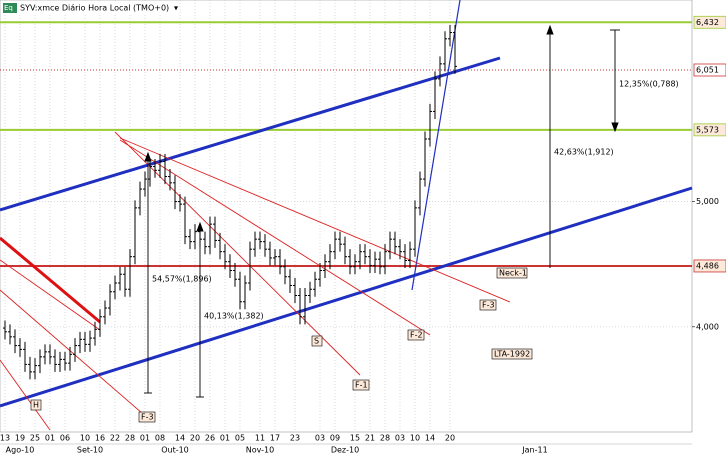 The image size is (726, 455). What do you see at coordinates (275, 438) in the screenshot?
I see `x-tick-label: 17` at bounding box center [275, 438].